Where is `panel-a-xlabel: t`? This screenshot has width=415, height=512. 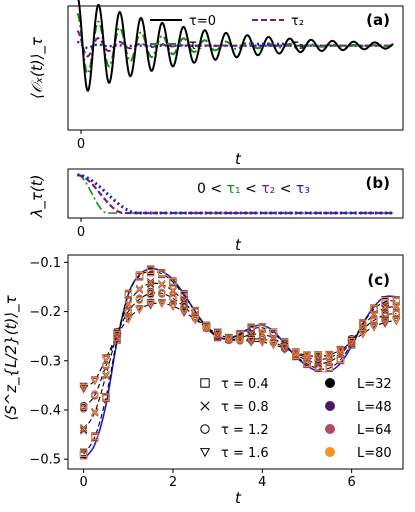 panel-a-xlabel: t is located at coordinates (238, 159).